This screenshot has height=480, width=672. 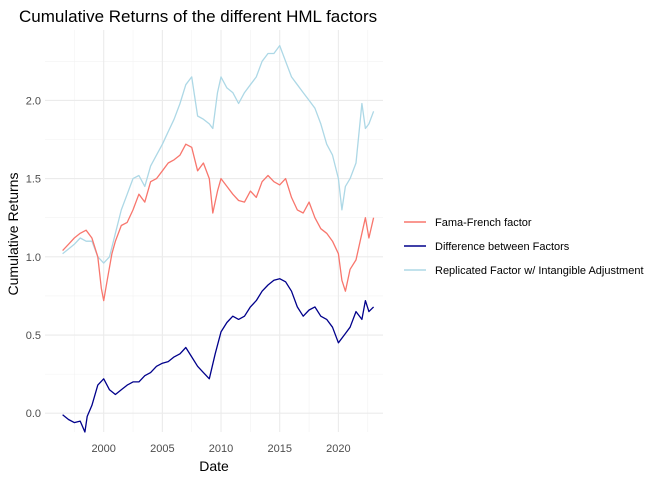 I want to click on legend-label: Difference between Factors, so click(x=502, y=247).